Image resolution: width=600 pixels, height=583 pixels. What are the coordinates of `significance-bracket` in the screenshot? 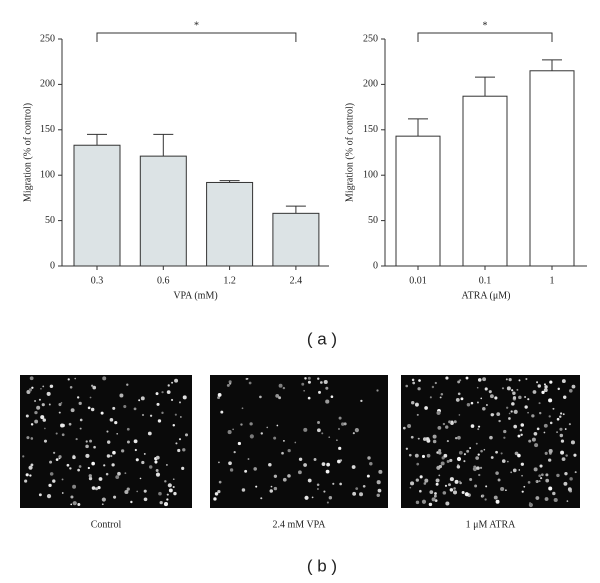 It's located at (196, 37).